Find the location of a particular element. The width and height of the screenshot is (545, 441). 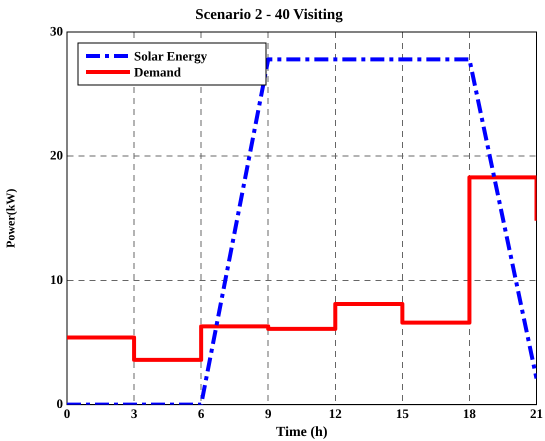

x-axis-title: Time (h) is located at coordinates (302, 432).